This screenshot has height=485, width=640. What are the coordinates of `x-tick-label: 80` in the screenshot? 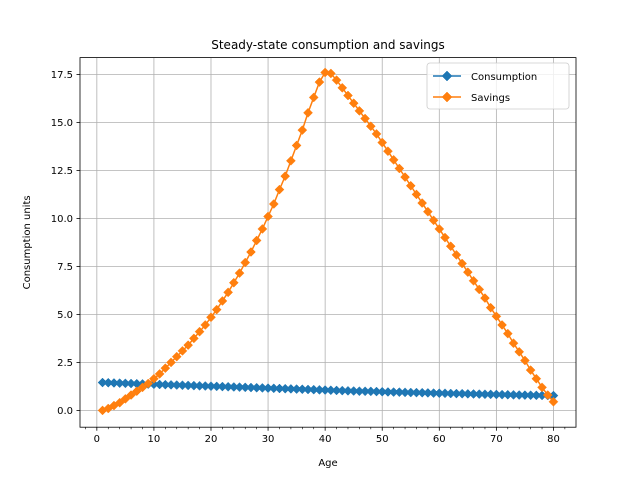 It's located at (553, 439).